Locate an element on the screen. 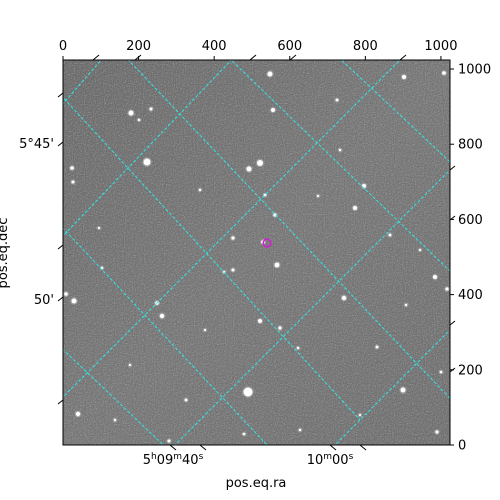 This screenshot has height=500, width=500. top-tick-label: 600 is located at coordinates (289, 46).